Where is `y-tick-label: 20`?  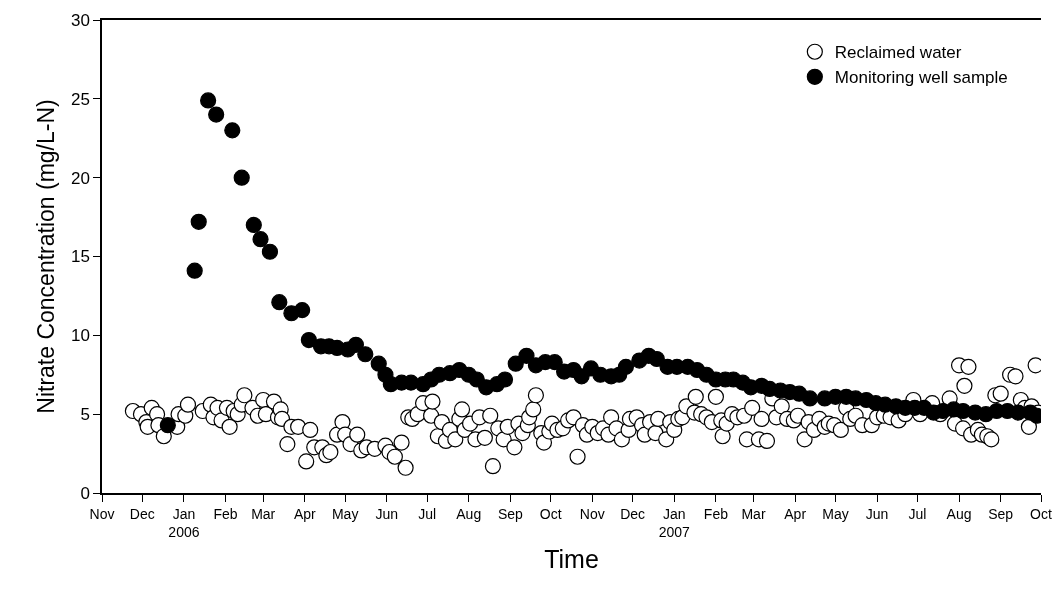 y-tick-label: 20 is located at coordinates (80, 178).